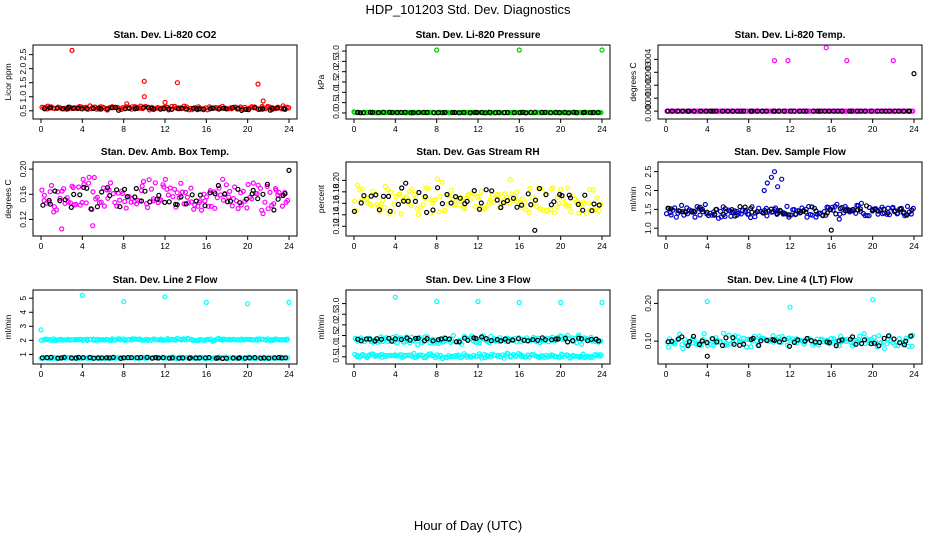 This screenshot has width=936, height=540. I want to click on y-tick-label: 1.0, so click(336, 346).